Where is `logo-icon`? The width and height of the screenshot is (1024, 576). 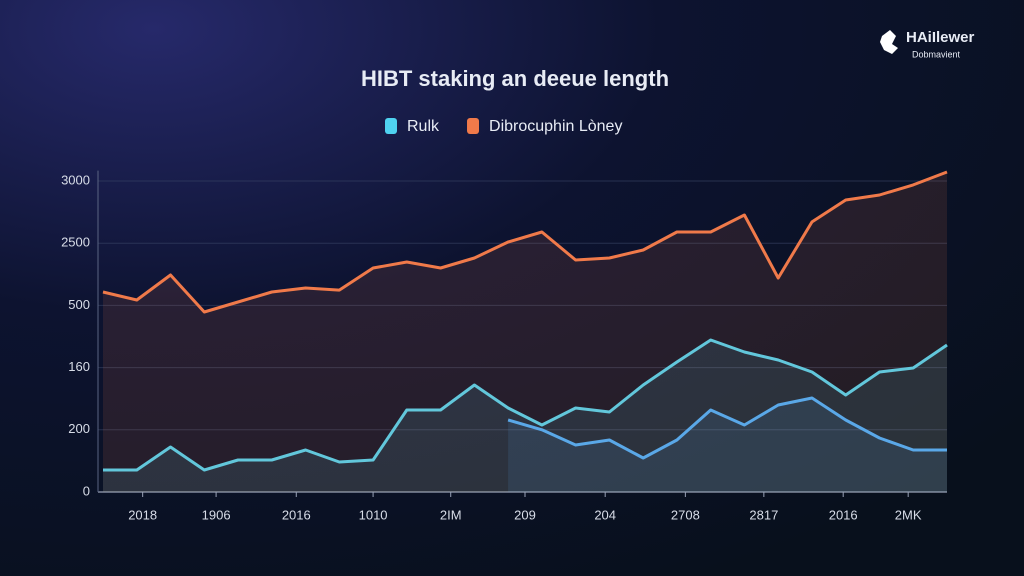 logo-icon is located at coordinates (889, 42).